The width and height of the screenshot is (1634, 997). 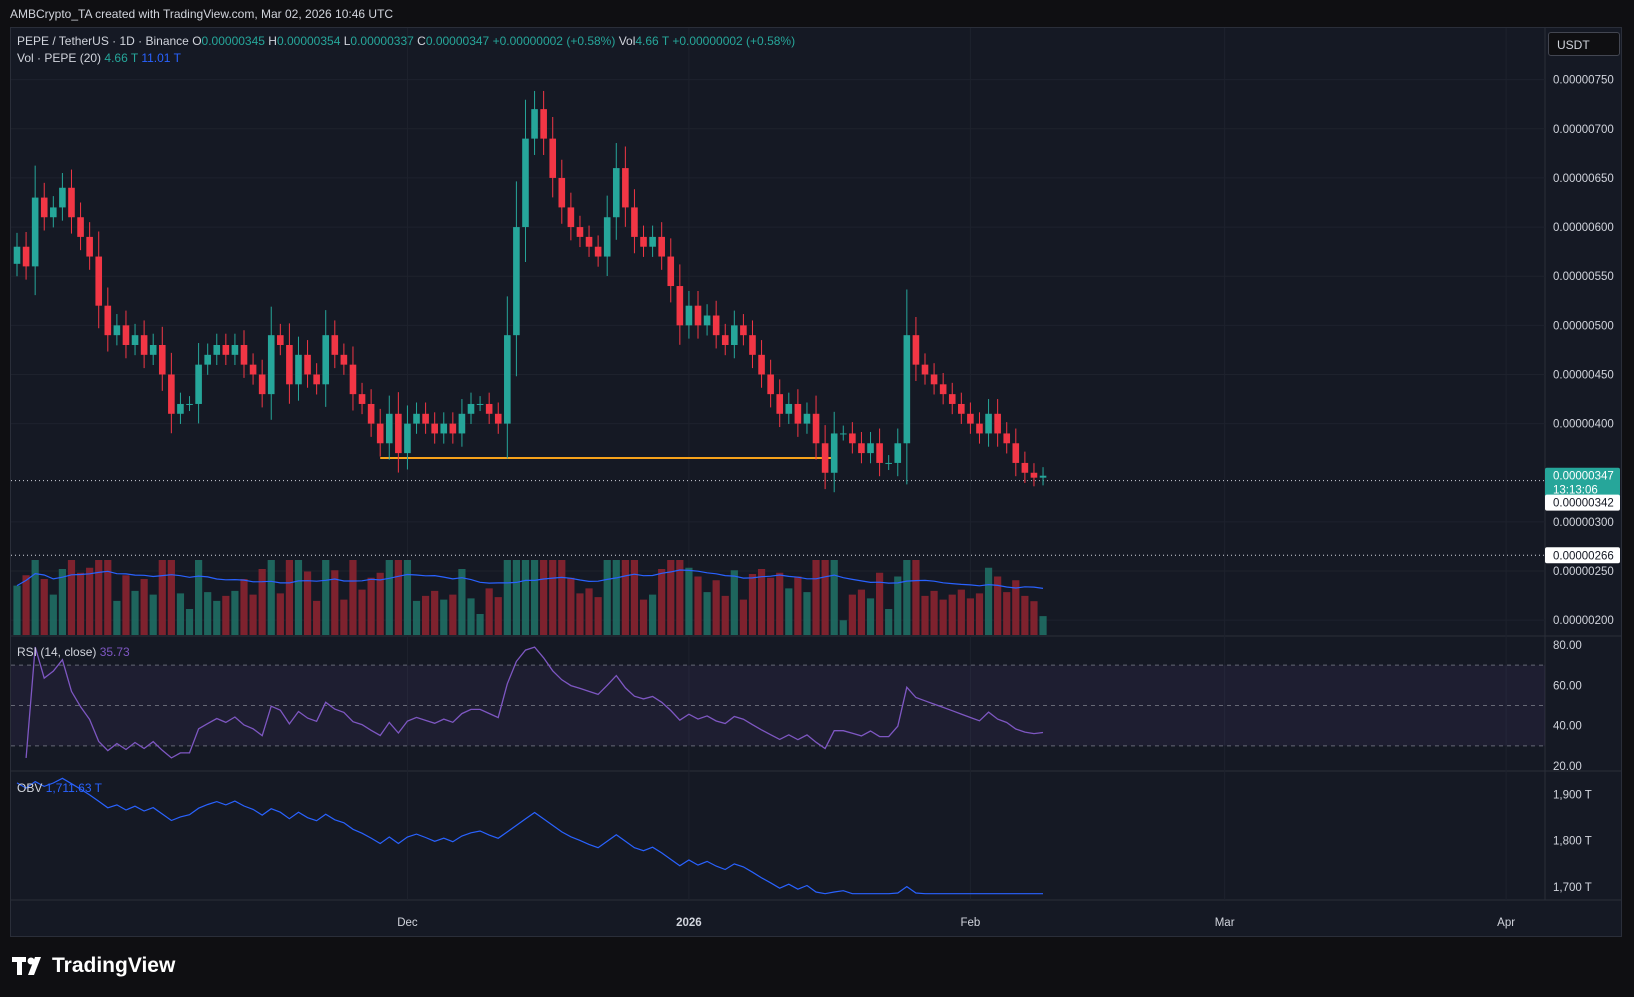 I want to click on time-tick-label: Feb, so click(x=970, y=923).